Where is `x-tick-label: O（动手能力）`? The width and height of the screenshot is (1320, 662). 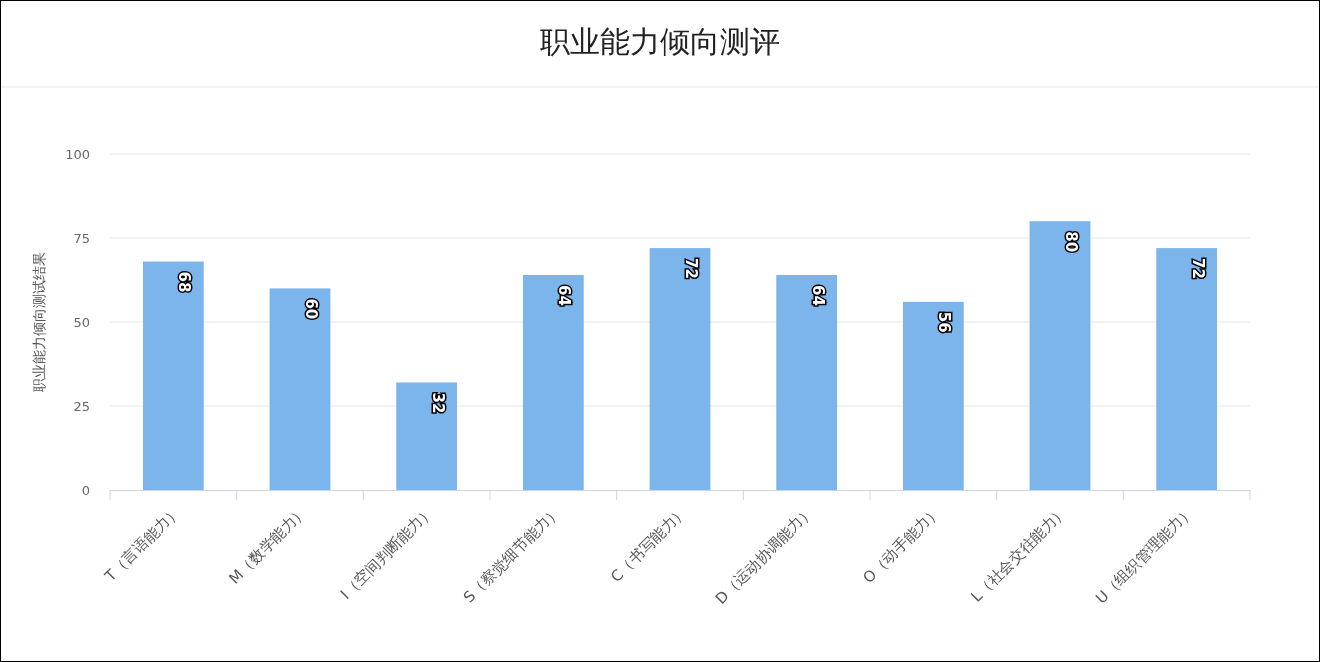
x-tick-label: O（动手能力） is located at coordinates (902, 544).